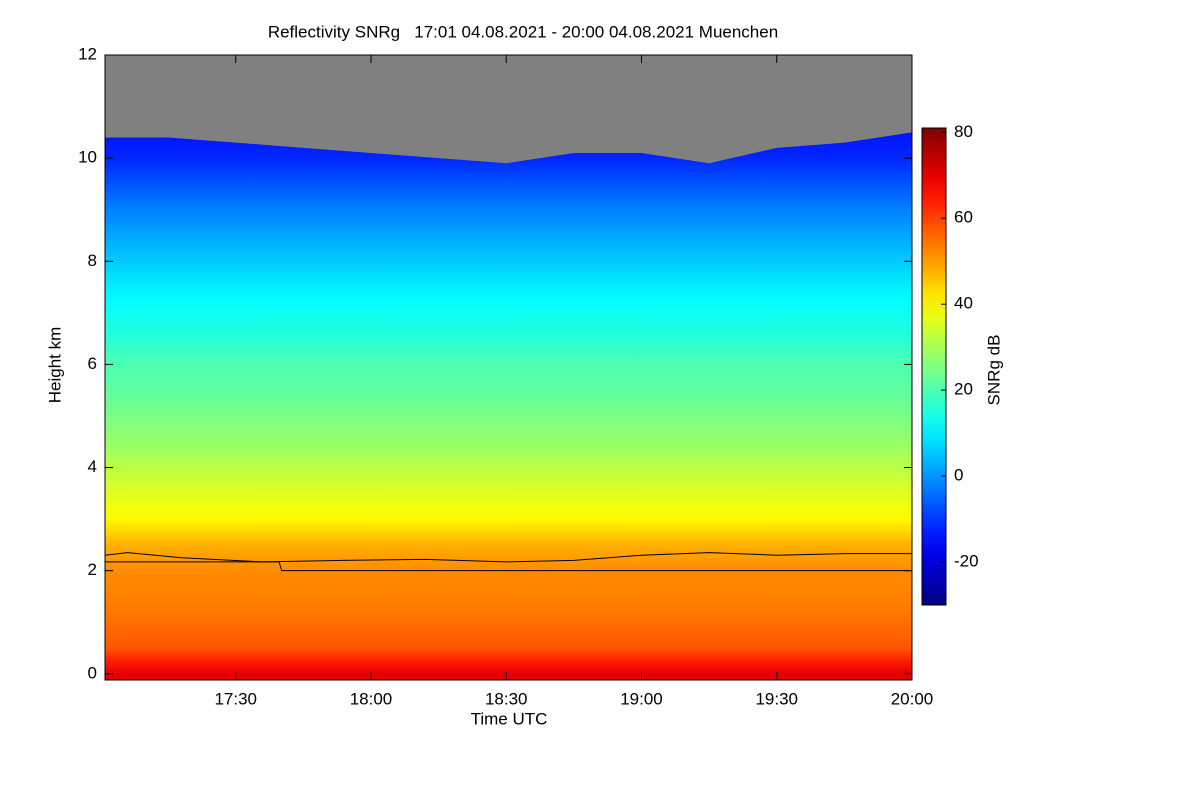  I want to click on colorbar-tick-label: -20, so click(966, 561).